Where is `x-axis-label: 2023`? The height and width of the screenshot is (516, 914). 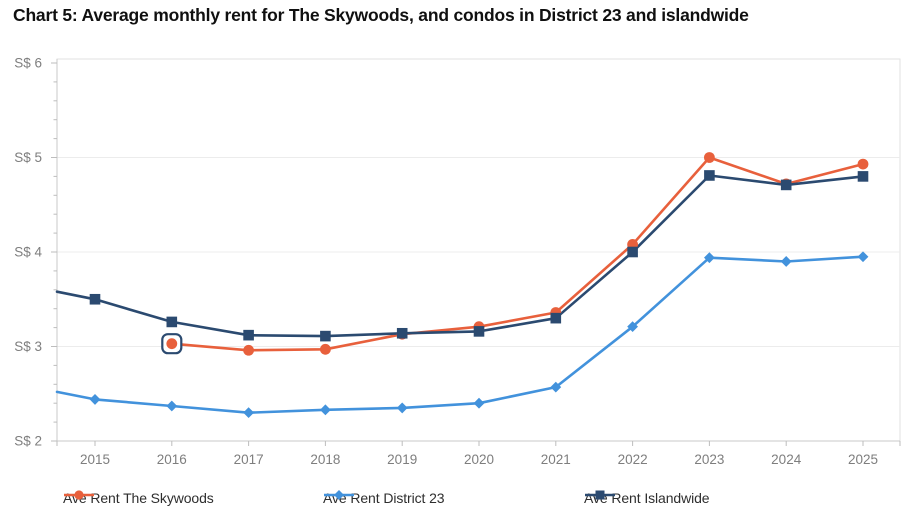 x-axis-label: 2023 is located at coordinates (709, 459).